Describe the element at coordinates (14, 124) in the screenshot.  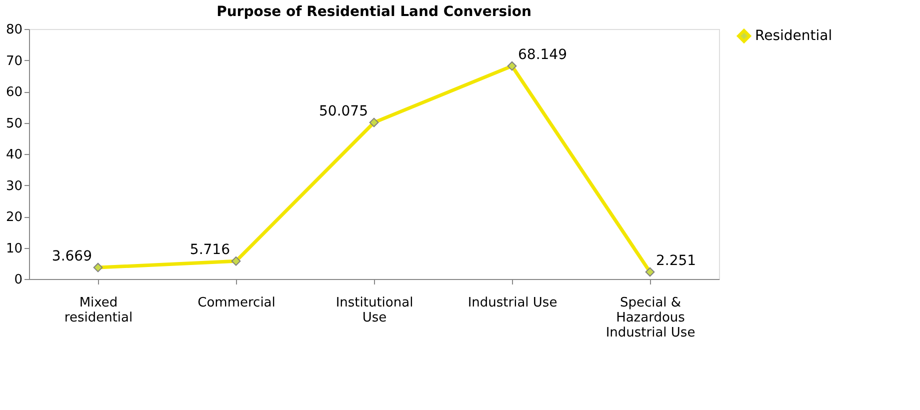
I see `y-tick-label: 50` at that location.